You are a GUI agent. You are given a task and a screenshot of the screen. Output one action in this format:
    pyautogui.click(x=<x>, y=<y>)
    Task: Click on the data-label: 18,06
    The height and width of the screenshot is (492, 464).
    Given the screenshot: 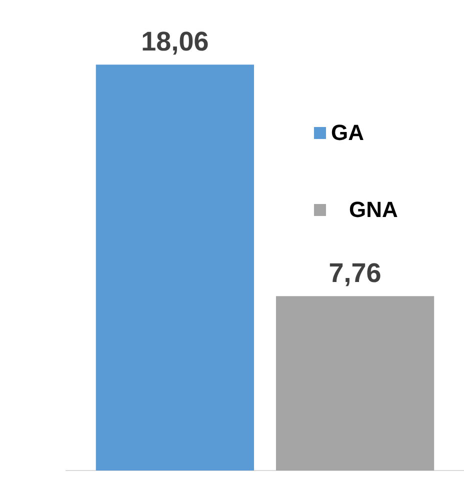 What is the action you would take?
    pyautogui.click(x=175, y=41)
    